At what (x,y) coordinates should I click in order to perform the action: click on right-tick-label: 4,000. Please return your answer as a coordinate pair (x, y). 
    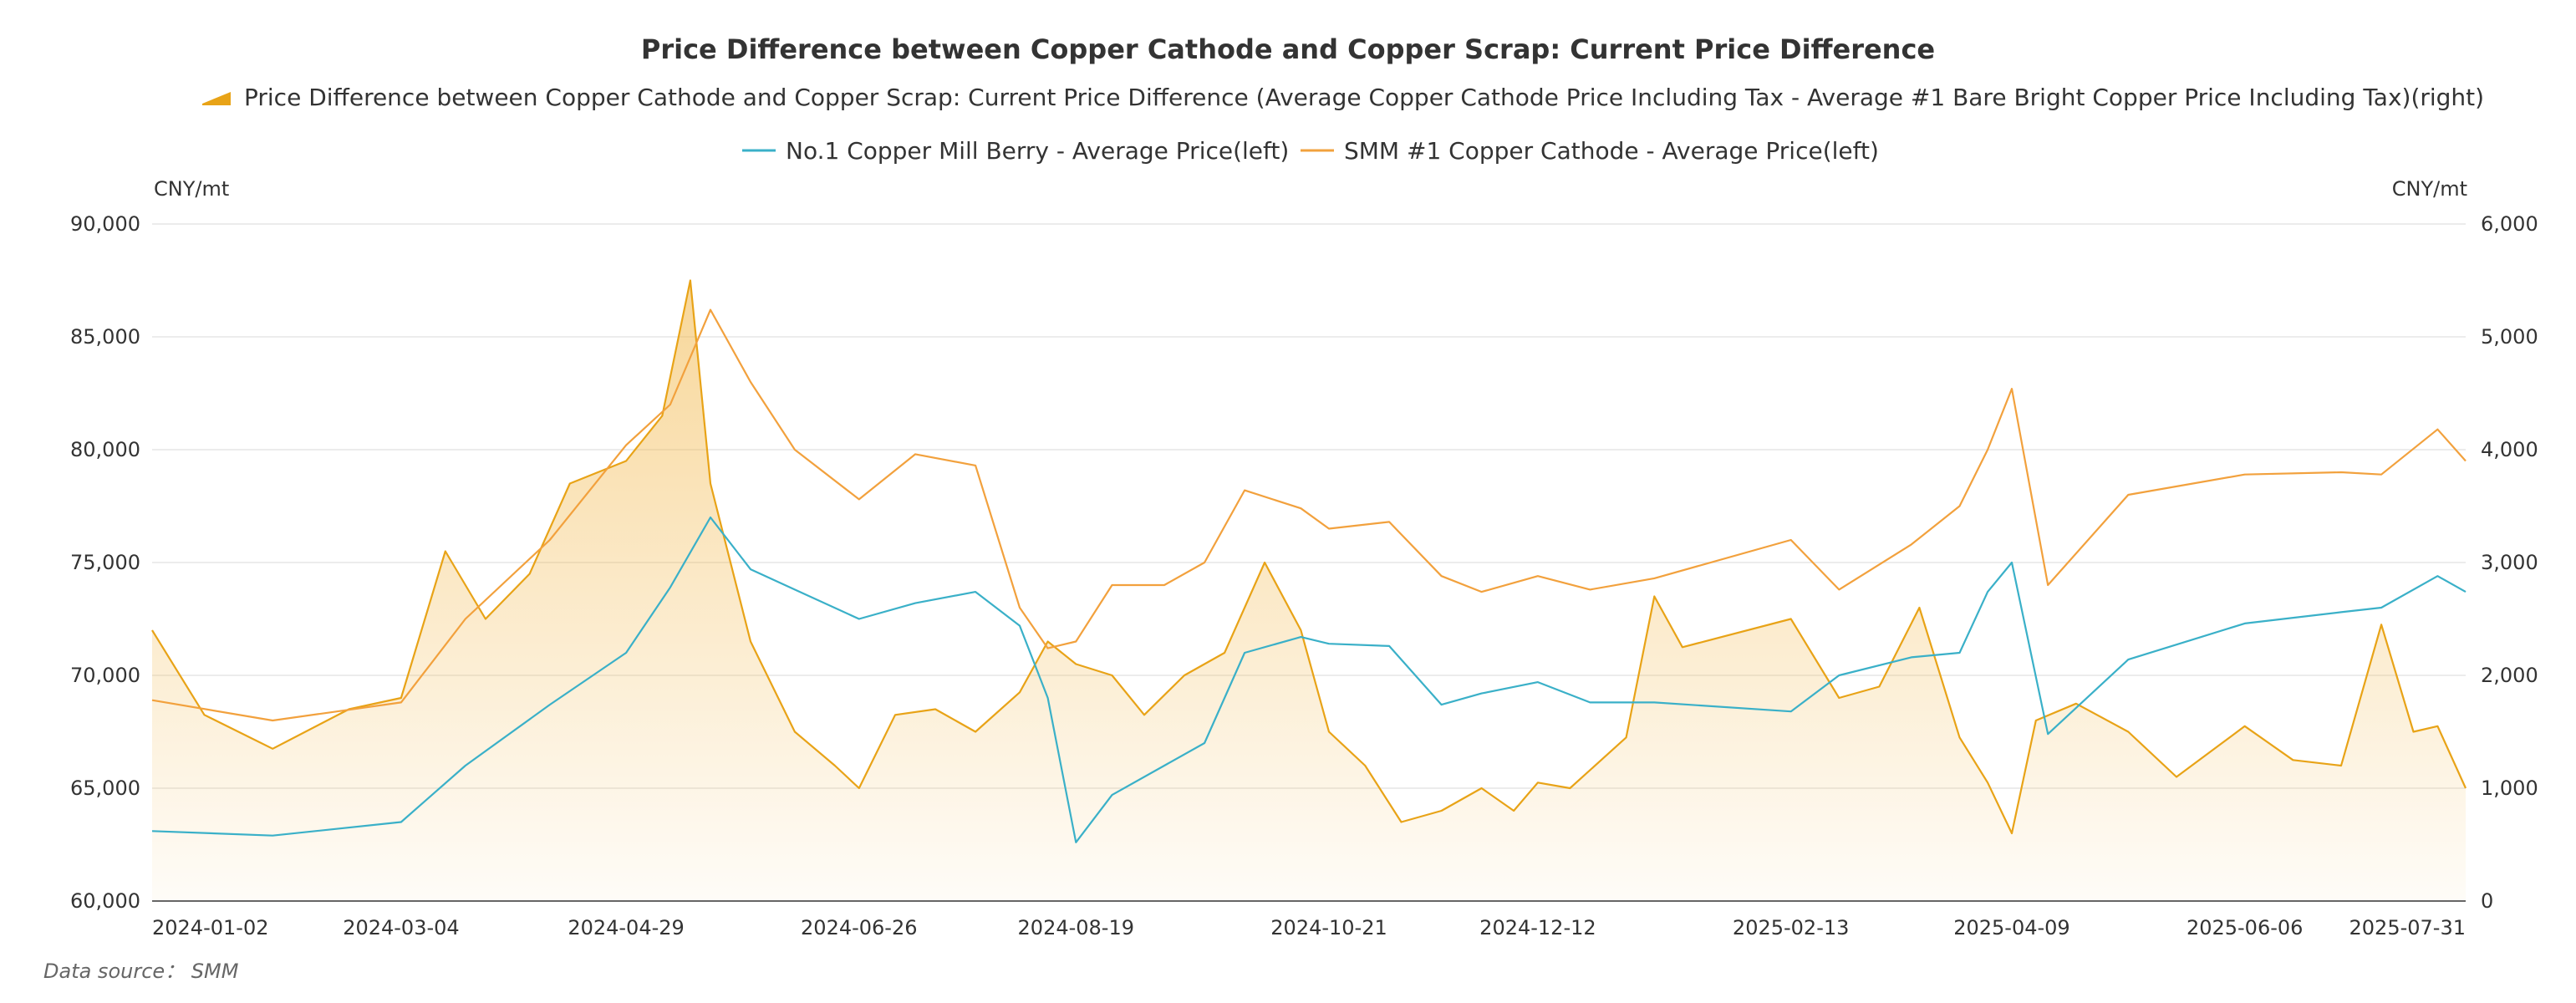
    Looking at the image, I should click on (2509, 450).